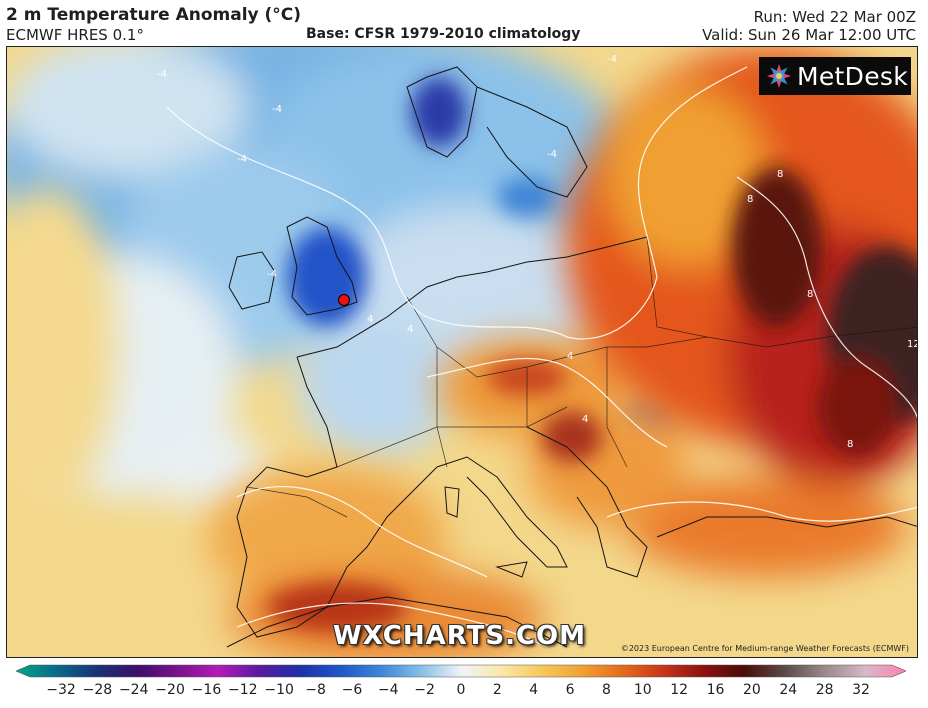  I want to click on sweden-outline, so click(532, 142).